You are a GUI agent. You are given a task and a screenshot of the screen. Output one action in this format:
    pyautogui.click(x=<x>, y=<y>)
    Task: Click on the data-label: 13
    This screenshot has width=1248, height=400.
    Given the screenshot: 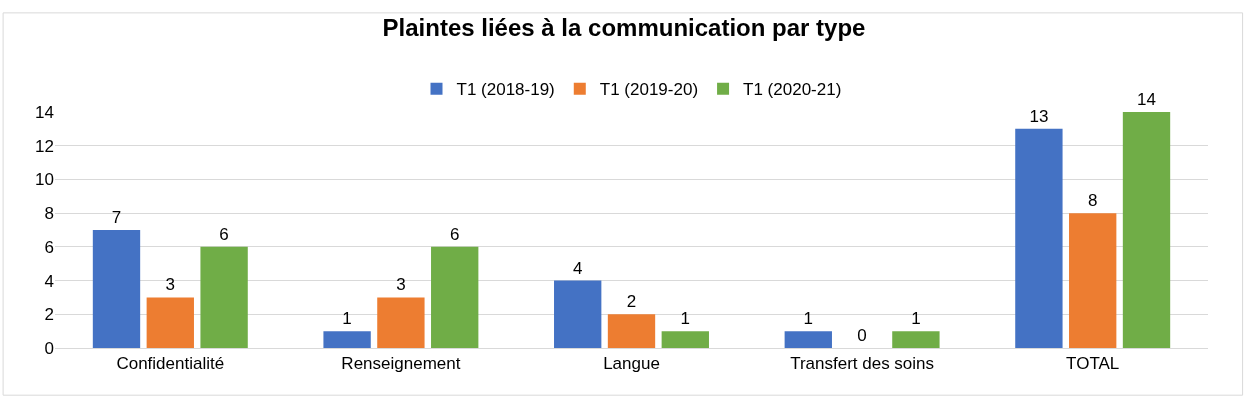 What is the action you would take?
    pyautogui.click(x=1039, y=116)
    